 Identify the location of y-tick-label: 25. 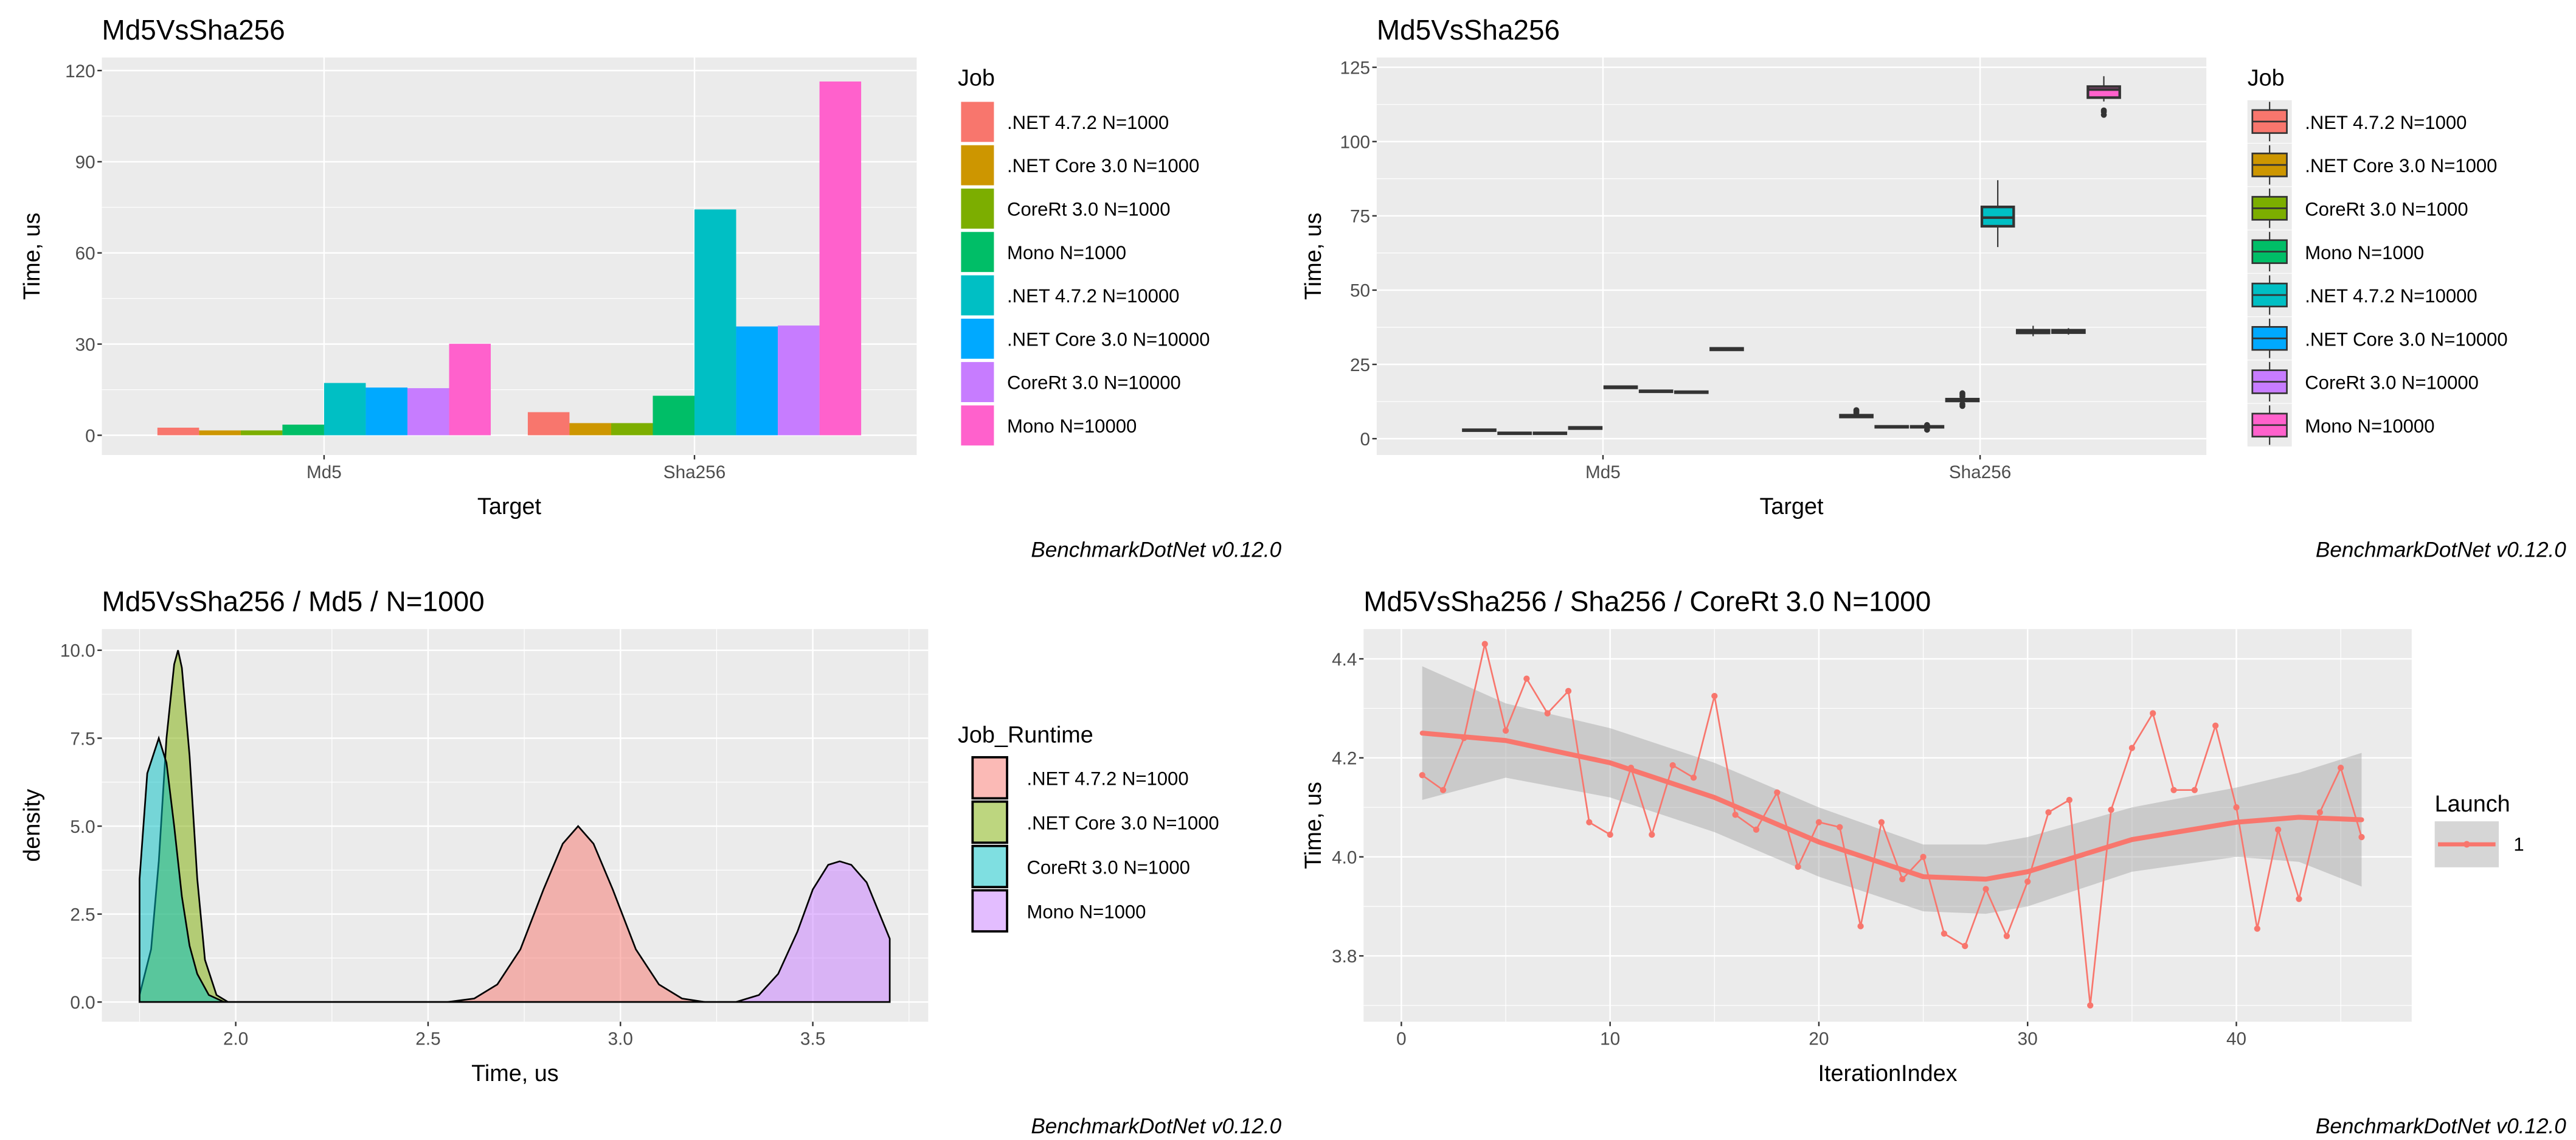
(1360, 365).